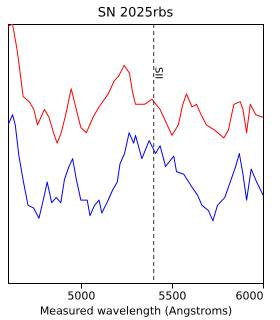 Image resolution: width=280 pixels, height=320 pixels. I want to click on x-tick-label: 5000, so click(81, 296).